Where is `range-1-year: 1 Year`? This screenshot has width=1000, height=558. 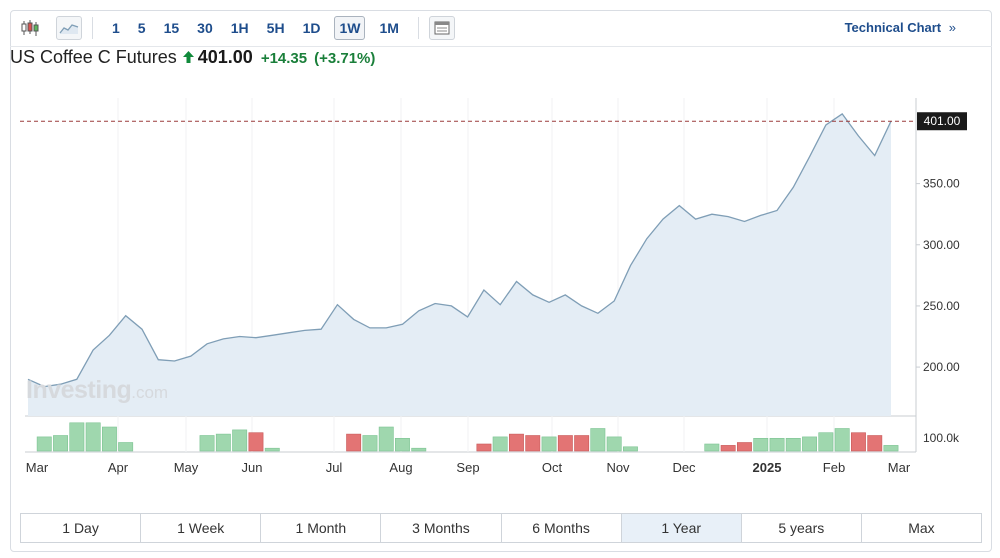 range-1-year: 1 Year is located at coordinates (681, 528).